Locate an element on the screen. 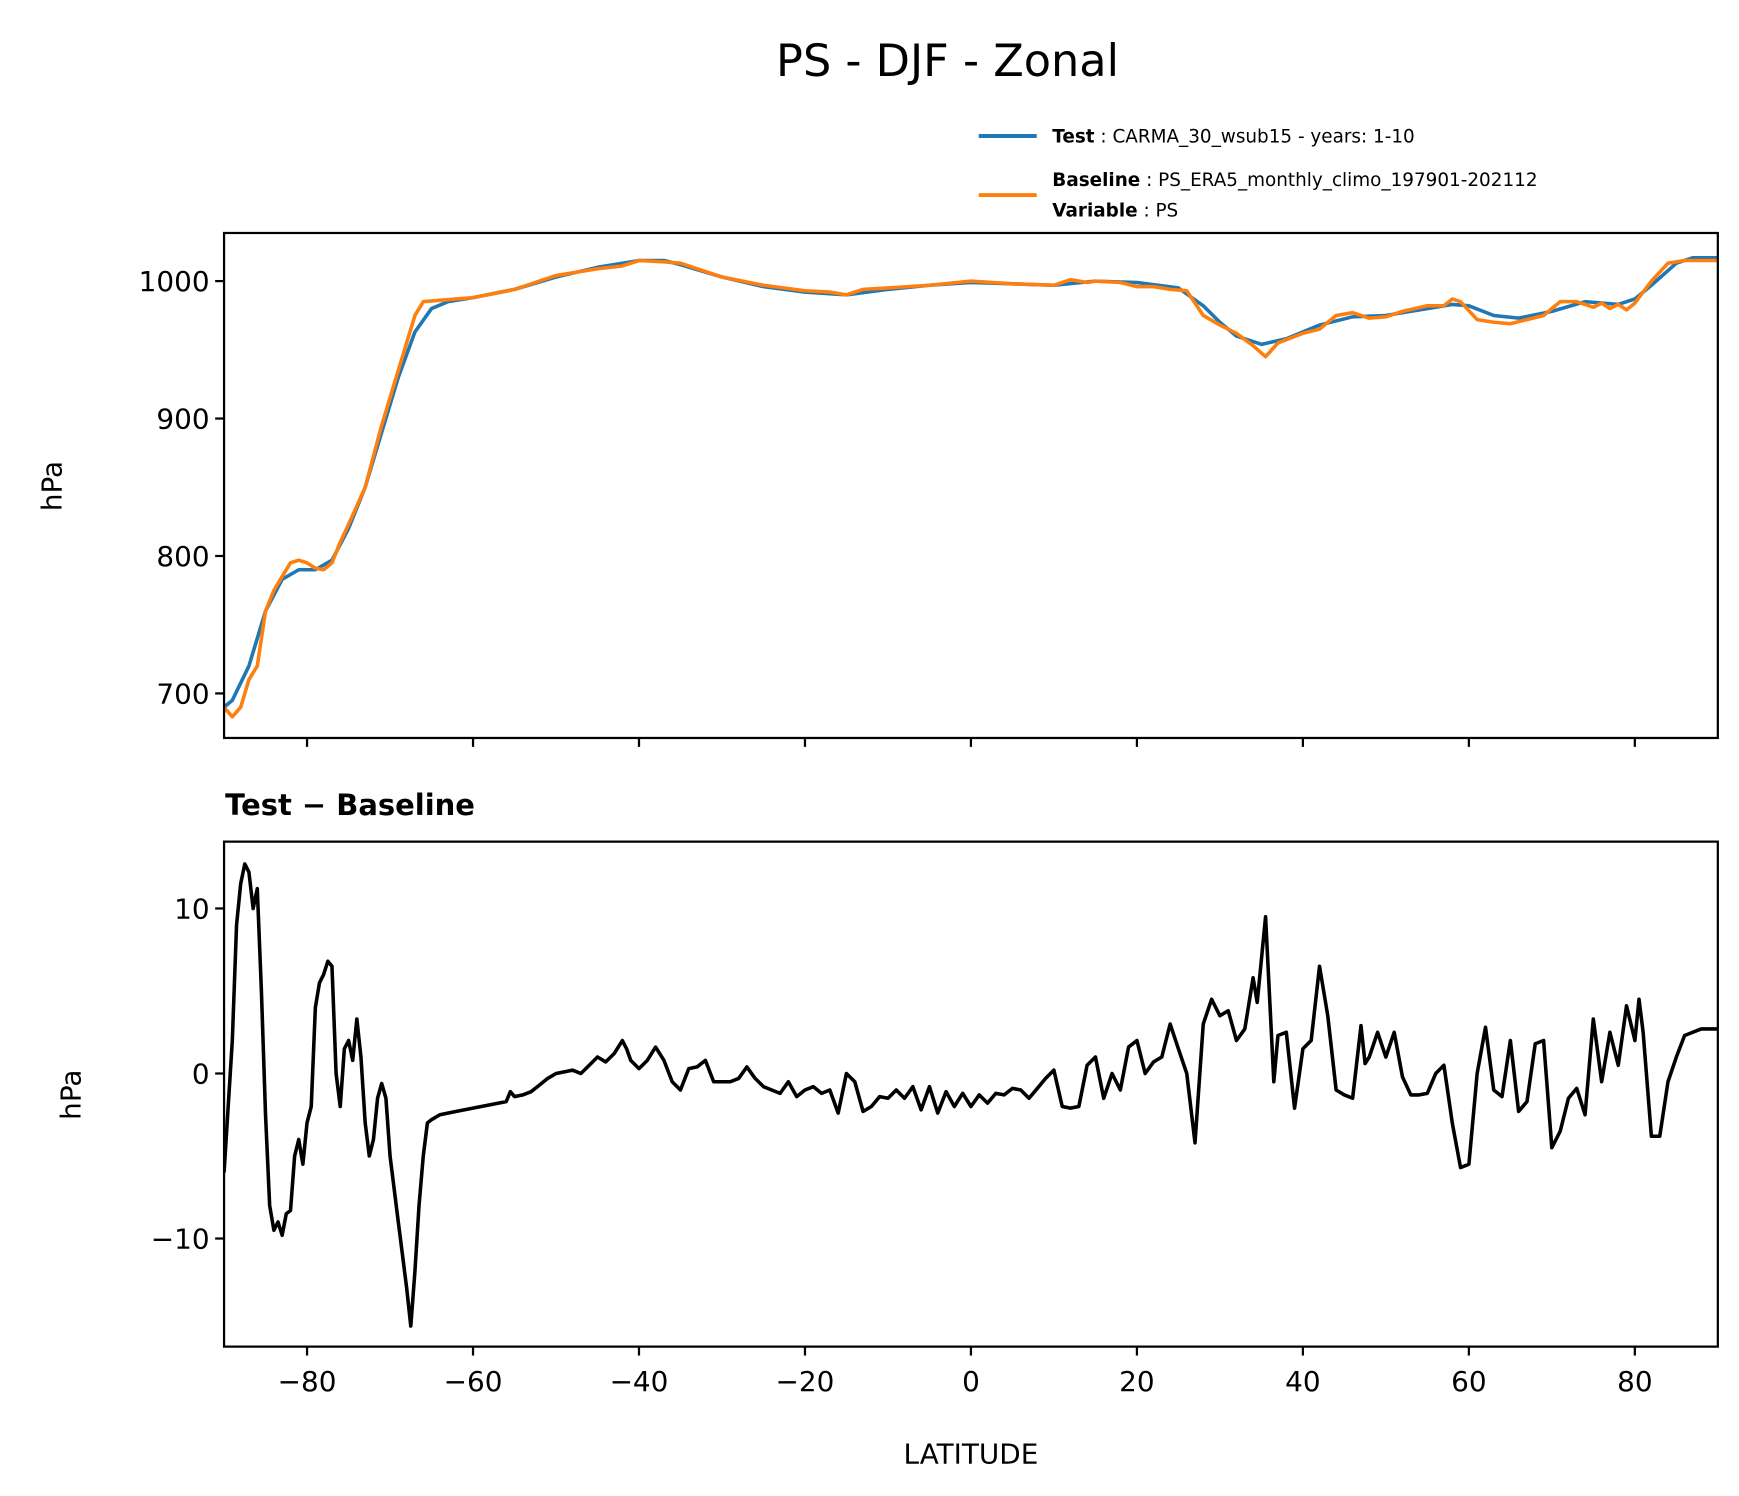  x-tick-label: 0 is located at coordinates (971, 1381).